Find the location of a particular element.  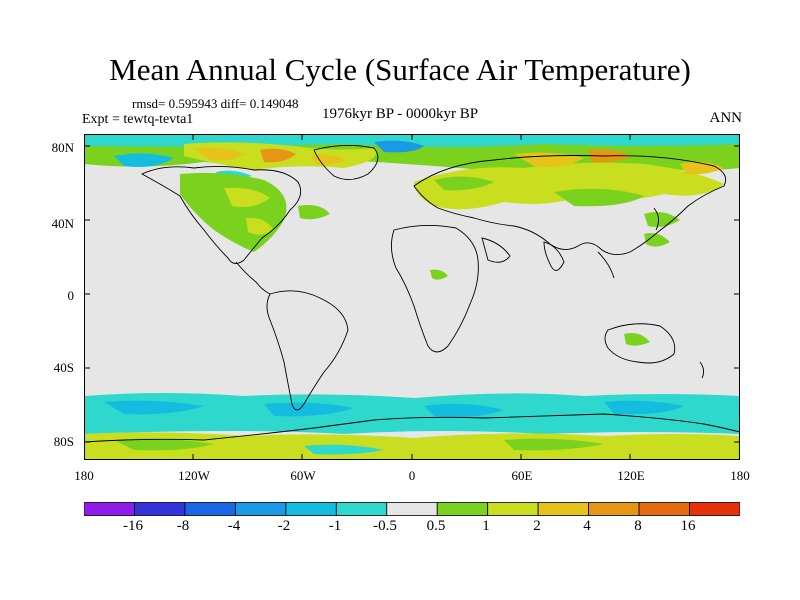

colorbar-label: 1 is located at coordinates (486, 526).